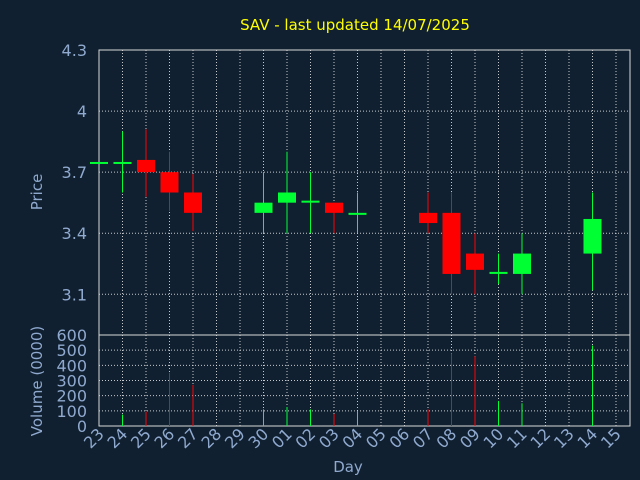 The image size is (640, 480). Describe the element at coordinates (74, 172) in the screenshot. I see `price-tick-label: 3.7` at that location.